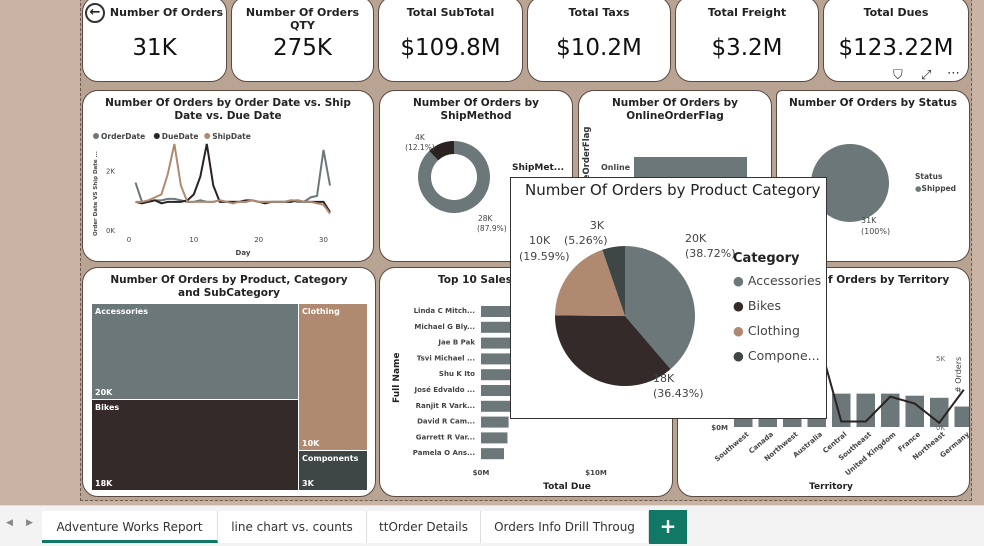 This screenshot has height=546, width=984. Describe the element at coordinates (599, 12) in the screenshot. I see `kpi-title: Total Taxs` at that location.